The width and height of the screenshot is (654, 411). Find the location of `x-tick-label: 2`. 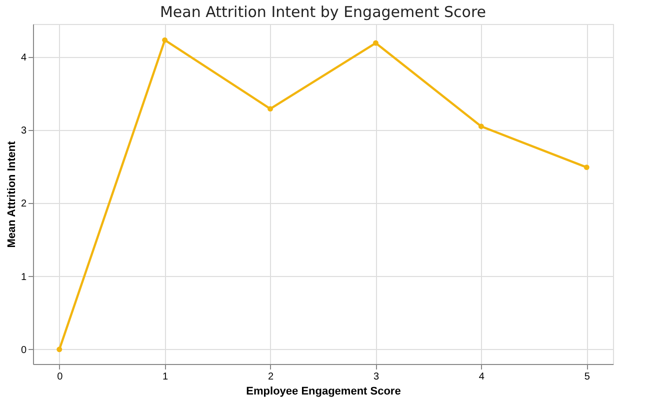

x-tick-label: 2 is located at coordinates (271, 377).